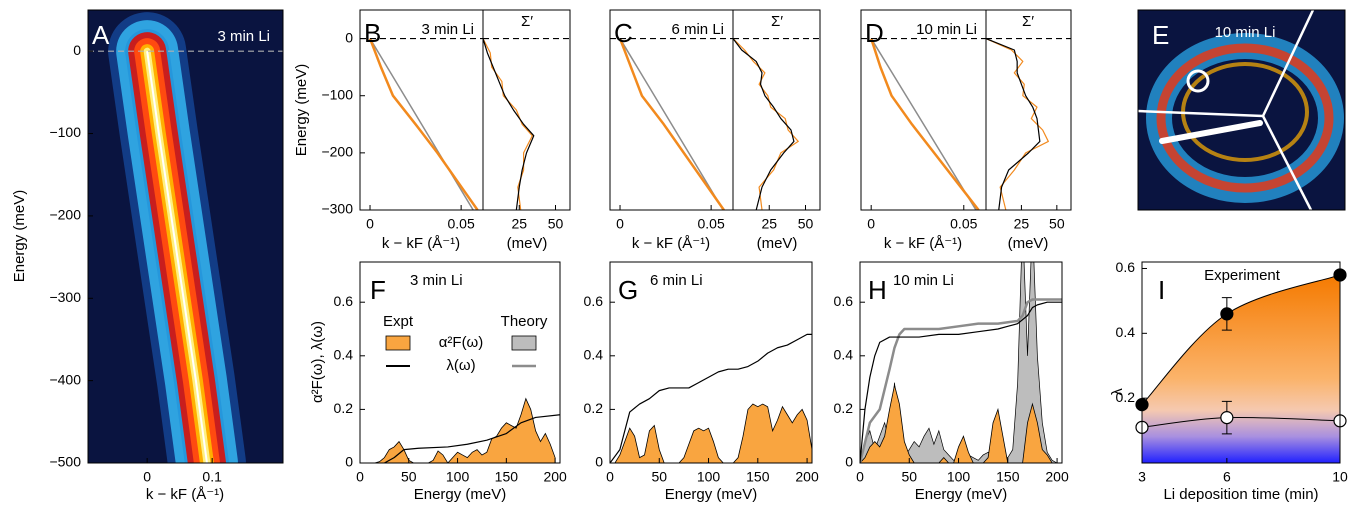 This screenshot has height=508, width=1361. Describe the element at coordinates (65, 379) in the screenshot. I see `y-tick-label: −400` at that location.